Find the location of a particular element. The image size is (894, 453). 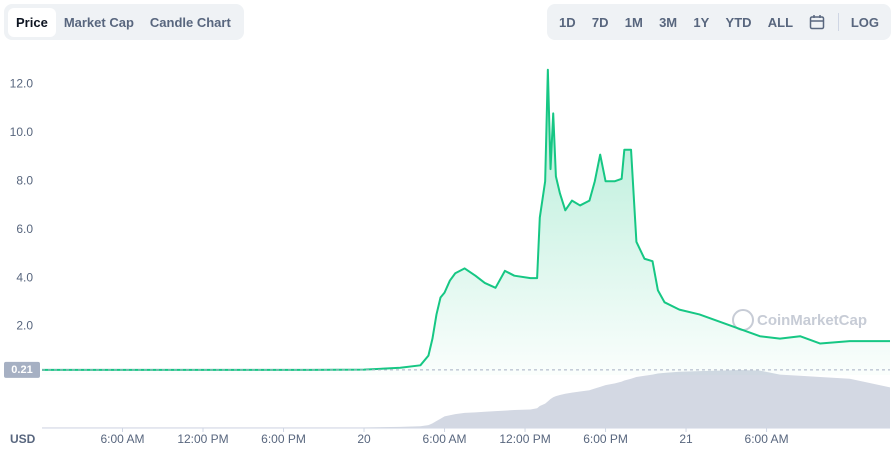

y-tick-label: 4.0 is located at coordinates (24, 277).